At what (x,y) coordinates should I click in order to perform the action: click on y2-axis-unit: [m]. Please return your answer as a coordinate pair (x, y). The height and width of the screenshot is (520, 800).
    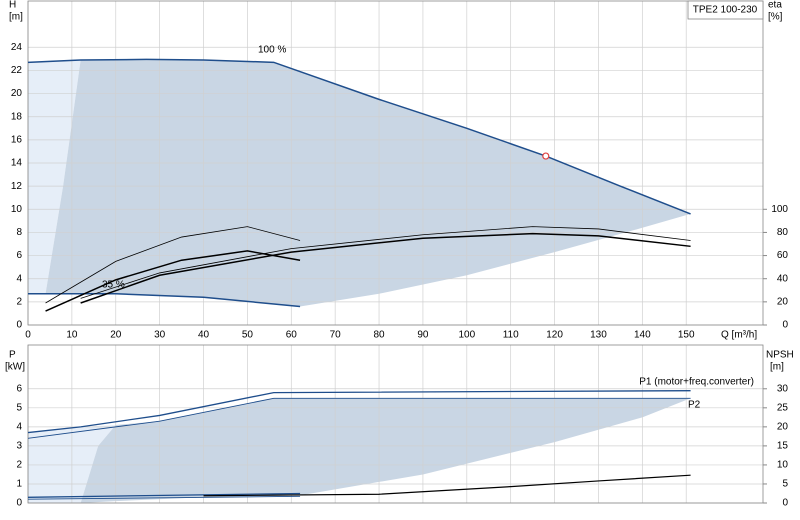
    Looking at the image, I should click on (777, 367).